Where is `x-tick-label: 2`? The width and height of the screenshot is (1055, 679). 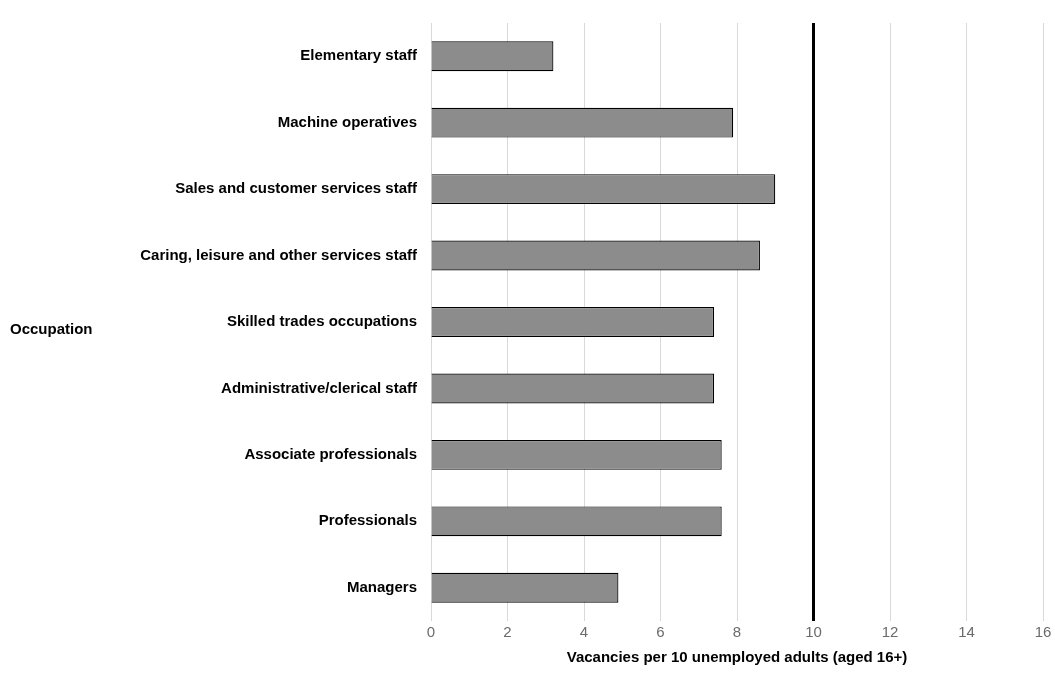
x-tick-label: 2 is located at coordinates (507, 632).